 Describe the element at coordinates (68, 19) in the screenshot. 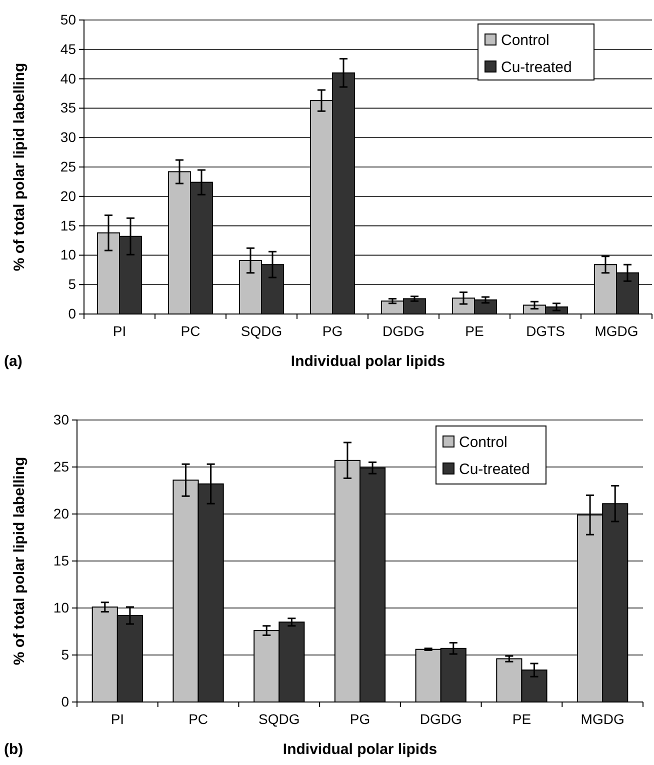

I see `y-tick-label: 50` at that location.